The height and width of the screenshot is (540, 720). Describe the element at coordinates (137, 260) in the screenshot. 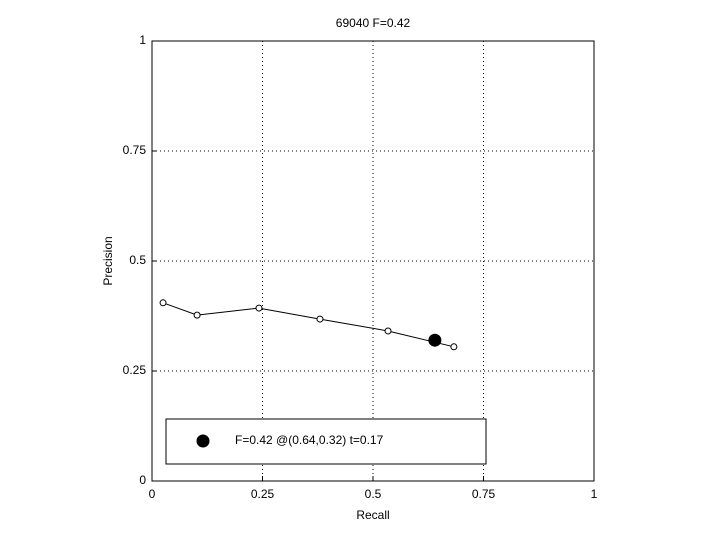

I see `y-tick-label: 0.5` at that location.